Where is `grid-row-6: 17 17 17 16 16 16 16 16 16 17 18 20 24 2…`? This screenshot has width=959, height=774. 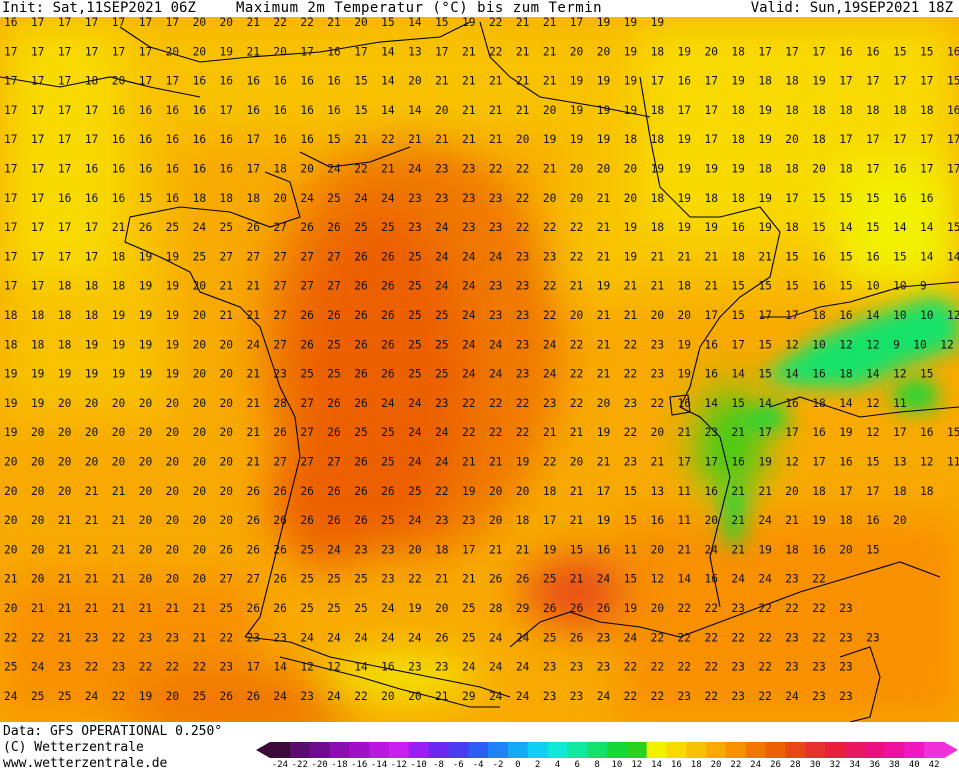 grid-row-6: 17 17 17 16 16 16 16 16 16 17 18 20 24 2… is located at coordinates (481, 169).